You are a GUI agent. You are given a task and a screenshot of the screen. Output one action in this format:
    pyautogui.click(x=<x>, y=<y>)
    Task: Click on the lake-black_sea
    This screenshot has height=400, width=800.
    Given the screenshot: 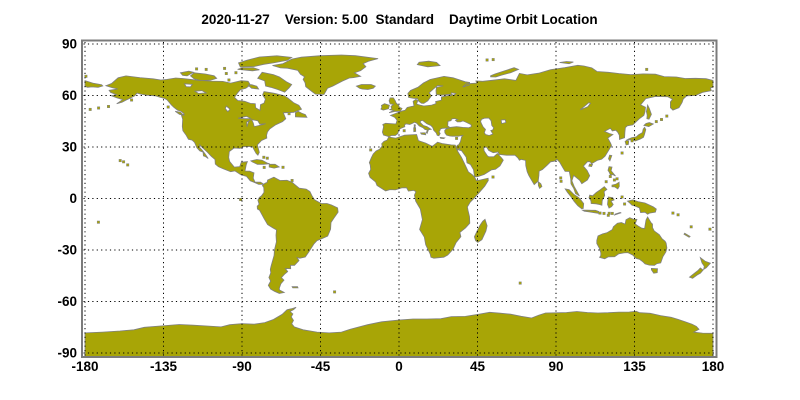 What is the action you would take?
    pyautogui.click(x=459, y=123)
    